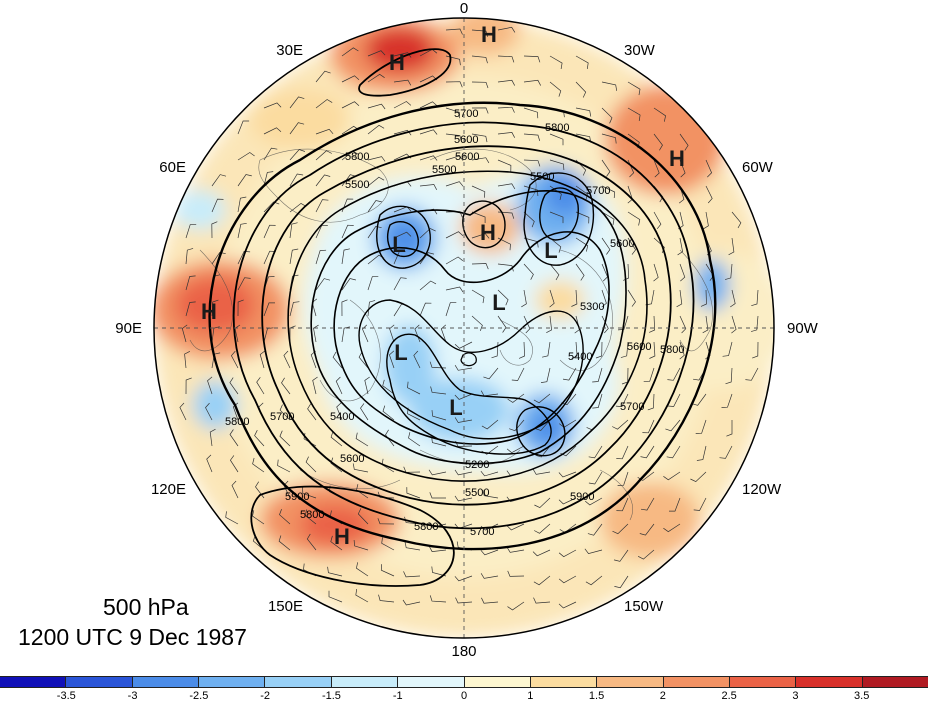 Image resolution: width=928 pixels, height=702 pixels. Describe the element at coordinates (342, 417) in the screenshot. I see `contour-label: 5400` at that location.